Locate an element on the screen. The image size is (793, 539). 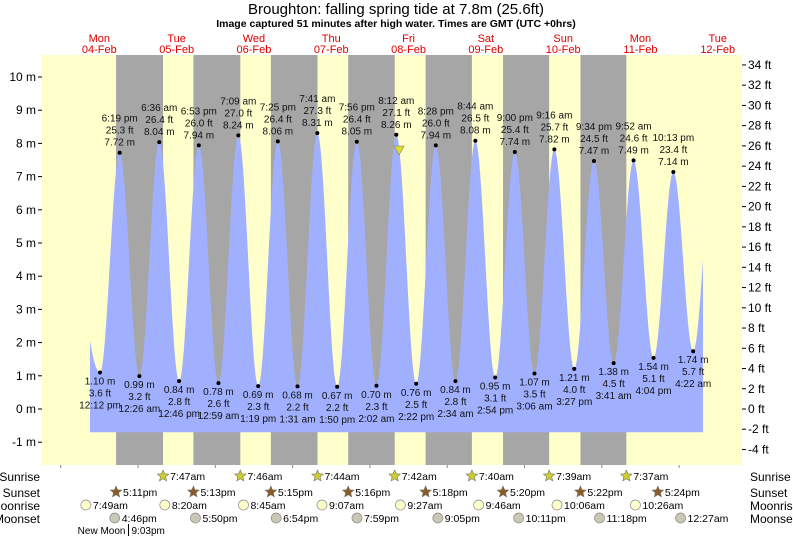
left-axis-label: 4 m is located at coordinates (26, 276).